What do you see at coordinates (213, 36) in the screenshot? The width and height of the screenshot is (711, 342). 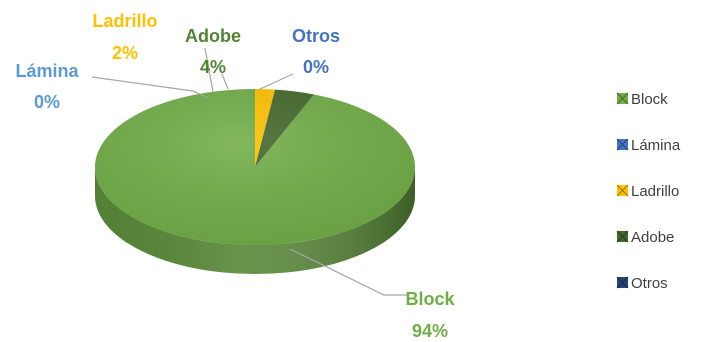 I see `data-label-category-adobe: Adobe` at bounding box center [213, 36].